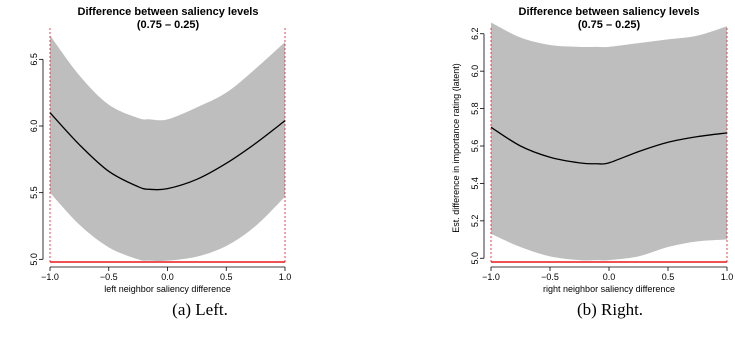  What do you see at coordinates (200, 309) in the screenshot?
I see `caption-left: (a) Left.` at bounding box center [200, 309].